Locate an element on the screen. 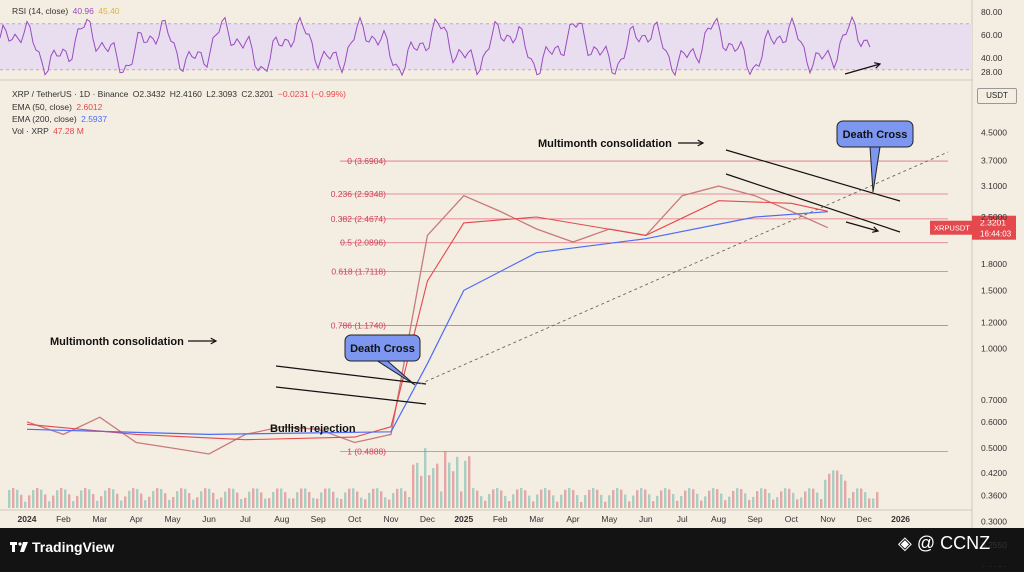 This screenshot has width=1024, height=572. callout-death-cross-2-pointer is located at coordinates (875, 169).